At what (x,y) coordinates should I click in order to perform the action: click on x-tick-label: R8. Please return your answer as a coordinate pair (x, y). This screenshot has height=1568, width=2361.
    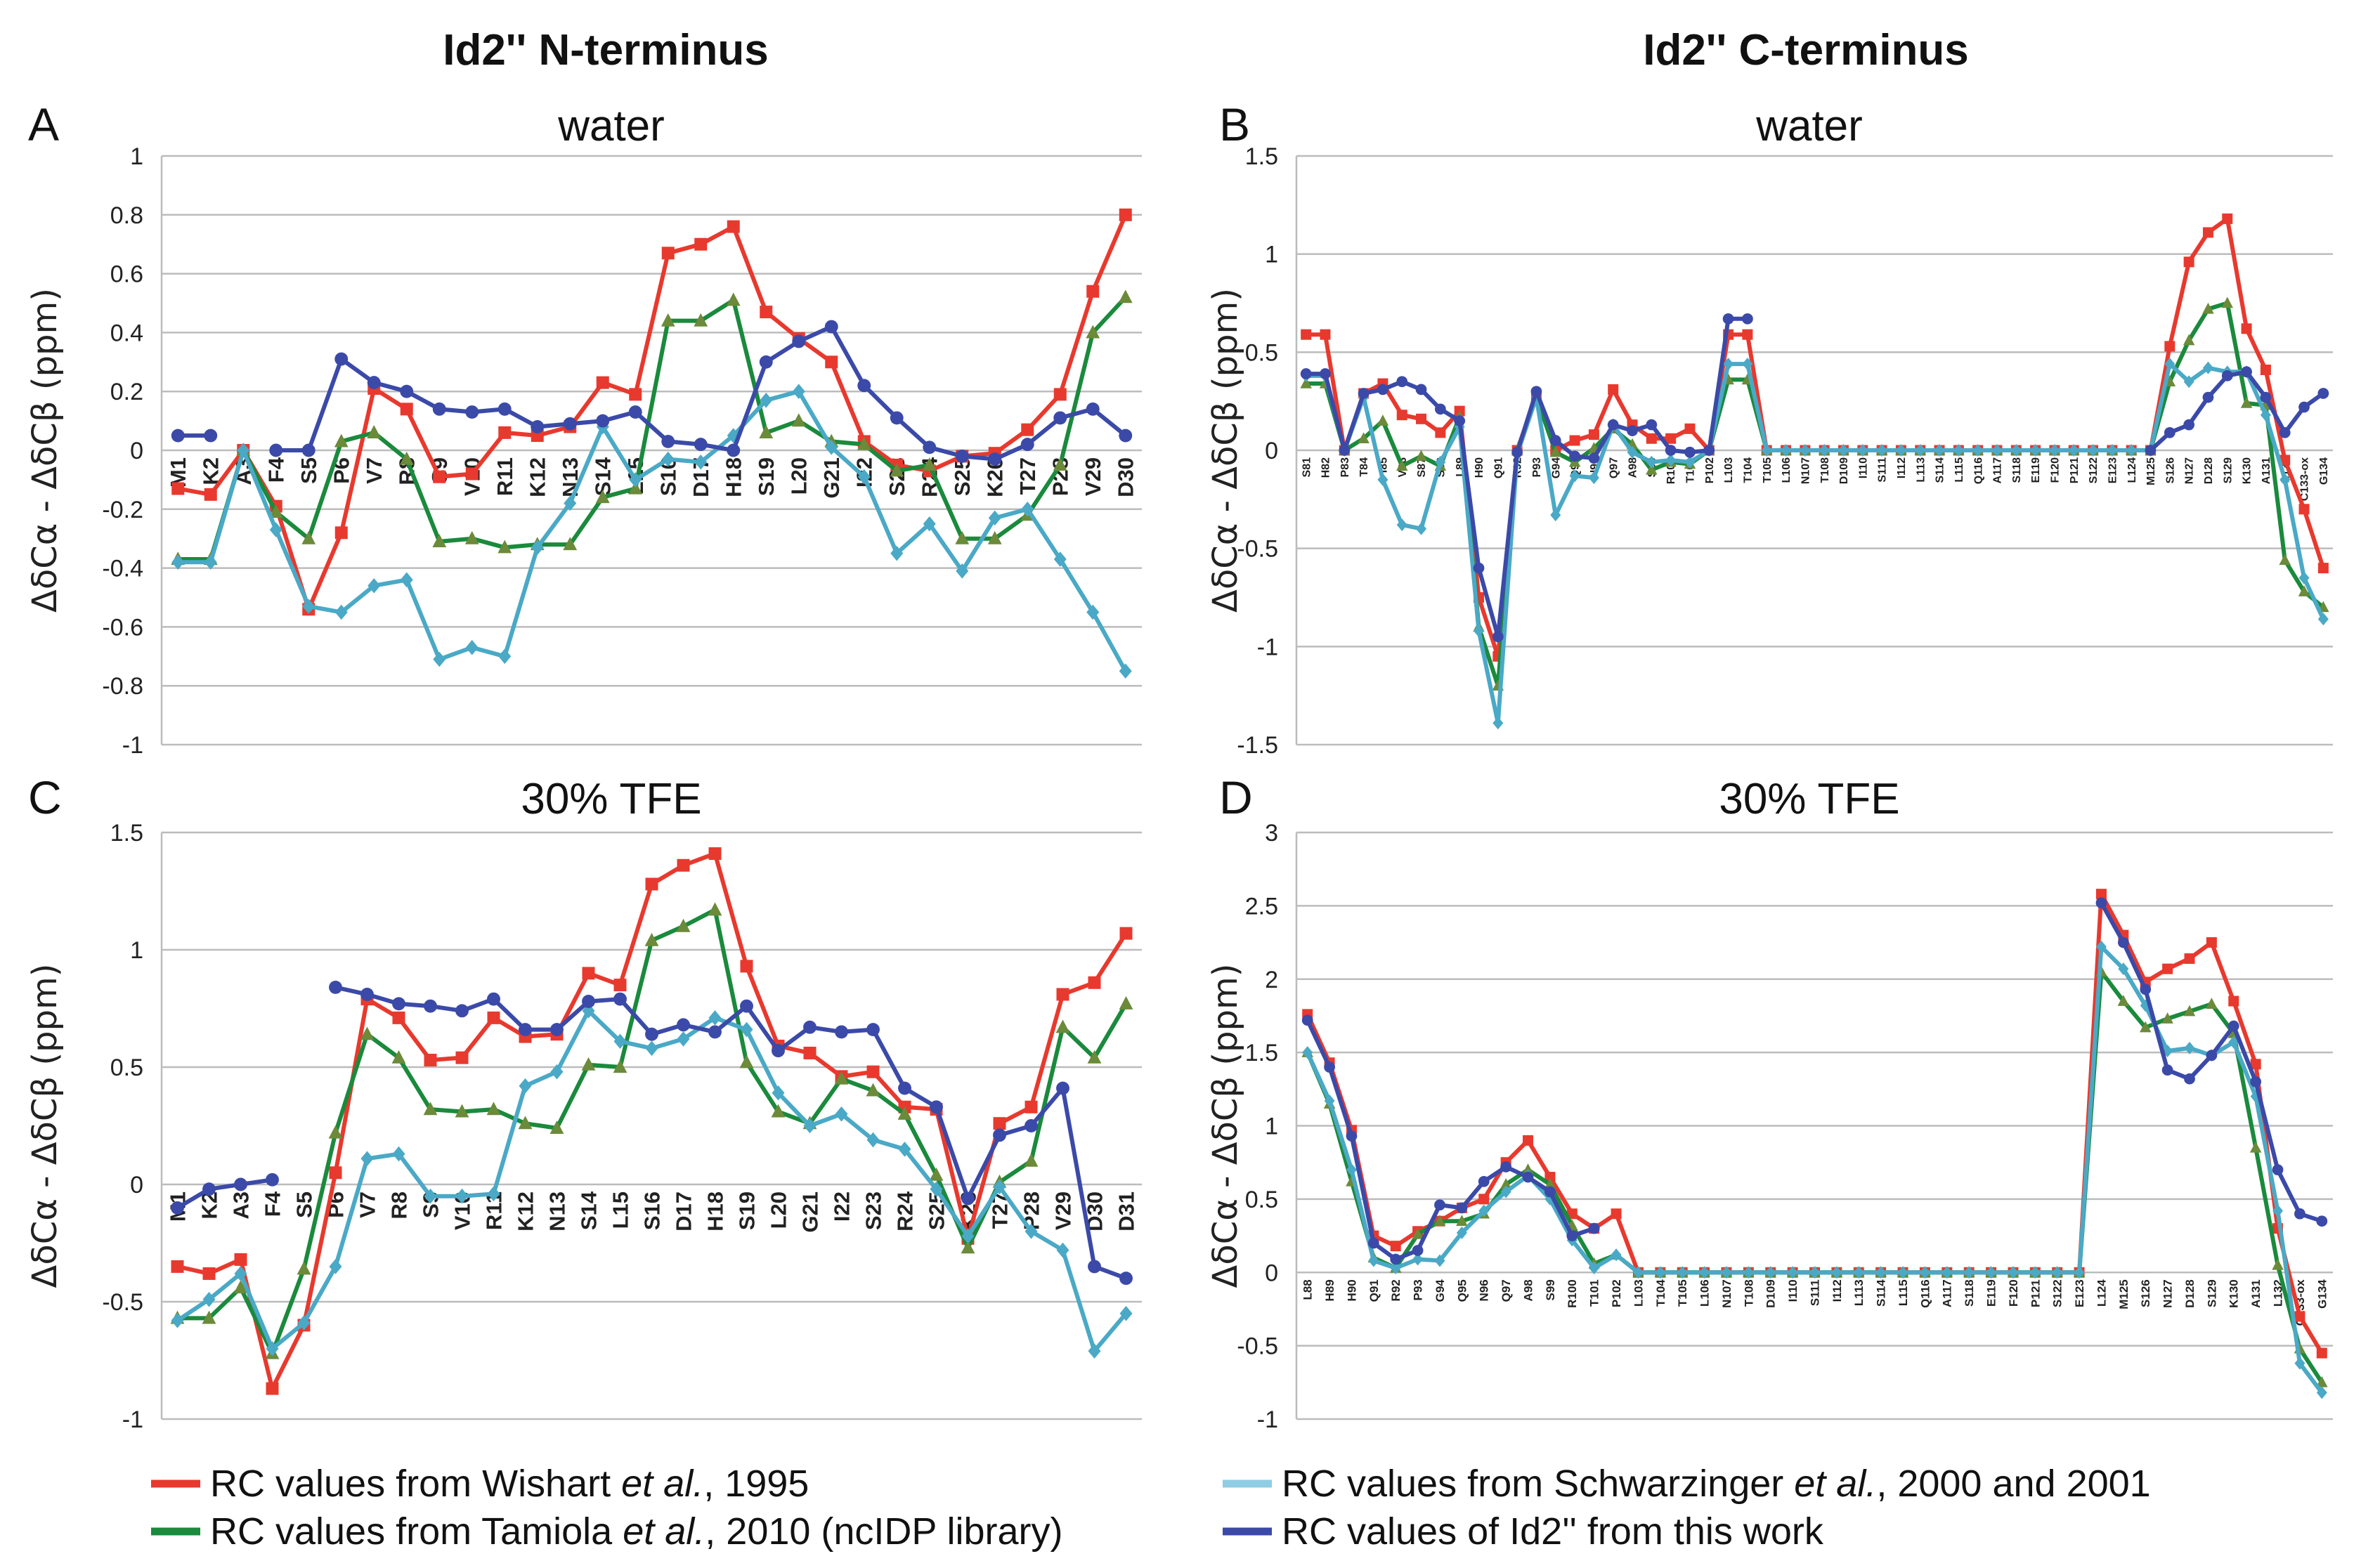
    Looking at the image, I should click on (398, 1205).